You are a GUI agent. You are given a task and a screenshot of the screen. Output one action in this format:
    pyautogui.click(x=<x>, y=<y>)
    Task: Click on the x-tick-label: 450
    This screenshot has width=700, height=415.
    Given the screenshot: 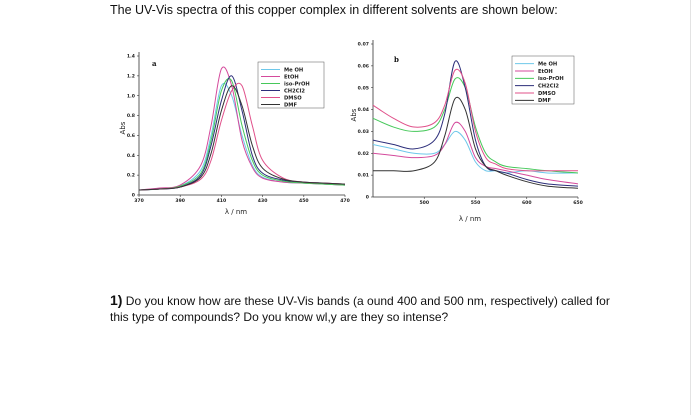 What is the action you would take?
    pyautogui.click(x=304, y=201)
    